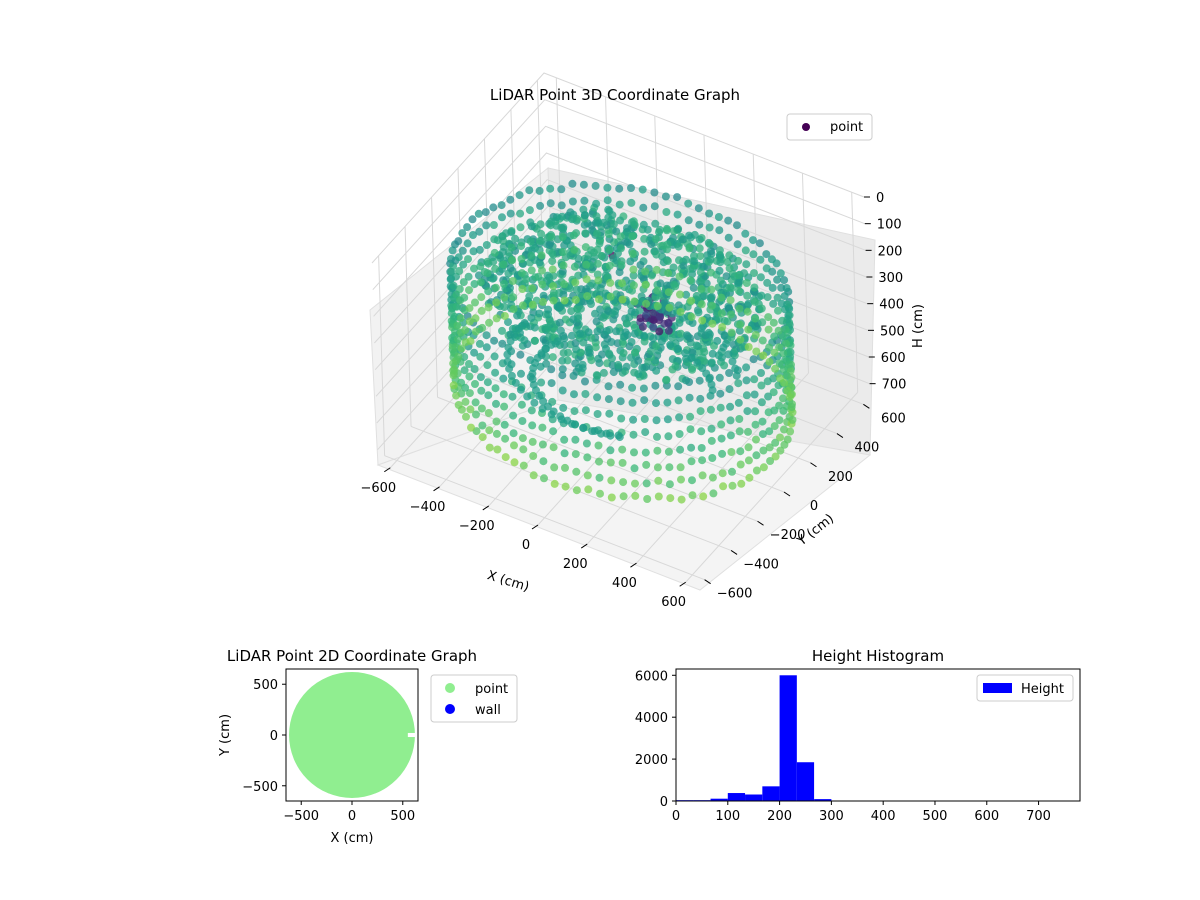 The width and height of the screenshot is (1200, 900). What do you see at coordinates (727, 816) in the screenshot?
I see `x-tick-label-histogram: 100` at bounding box center [727, 816].